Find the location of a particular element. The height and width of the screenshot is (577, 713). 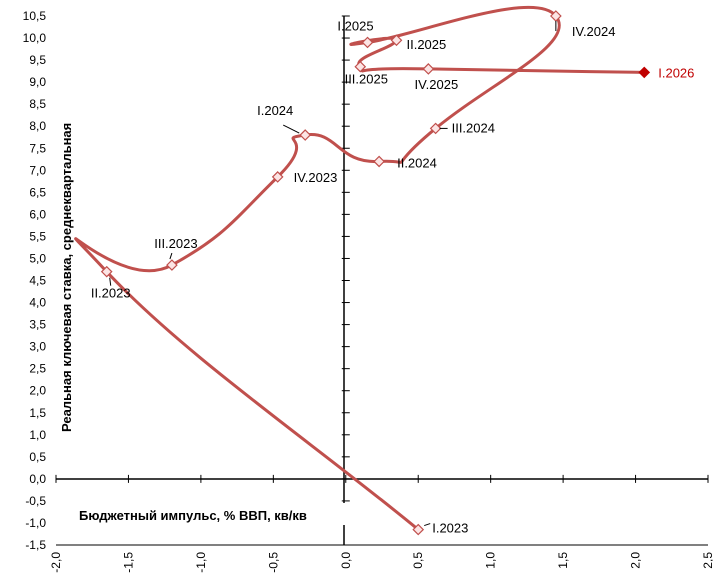

data-point-label: III.2025 is located at coordinates (366, 79).